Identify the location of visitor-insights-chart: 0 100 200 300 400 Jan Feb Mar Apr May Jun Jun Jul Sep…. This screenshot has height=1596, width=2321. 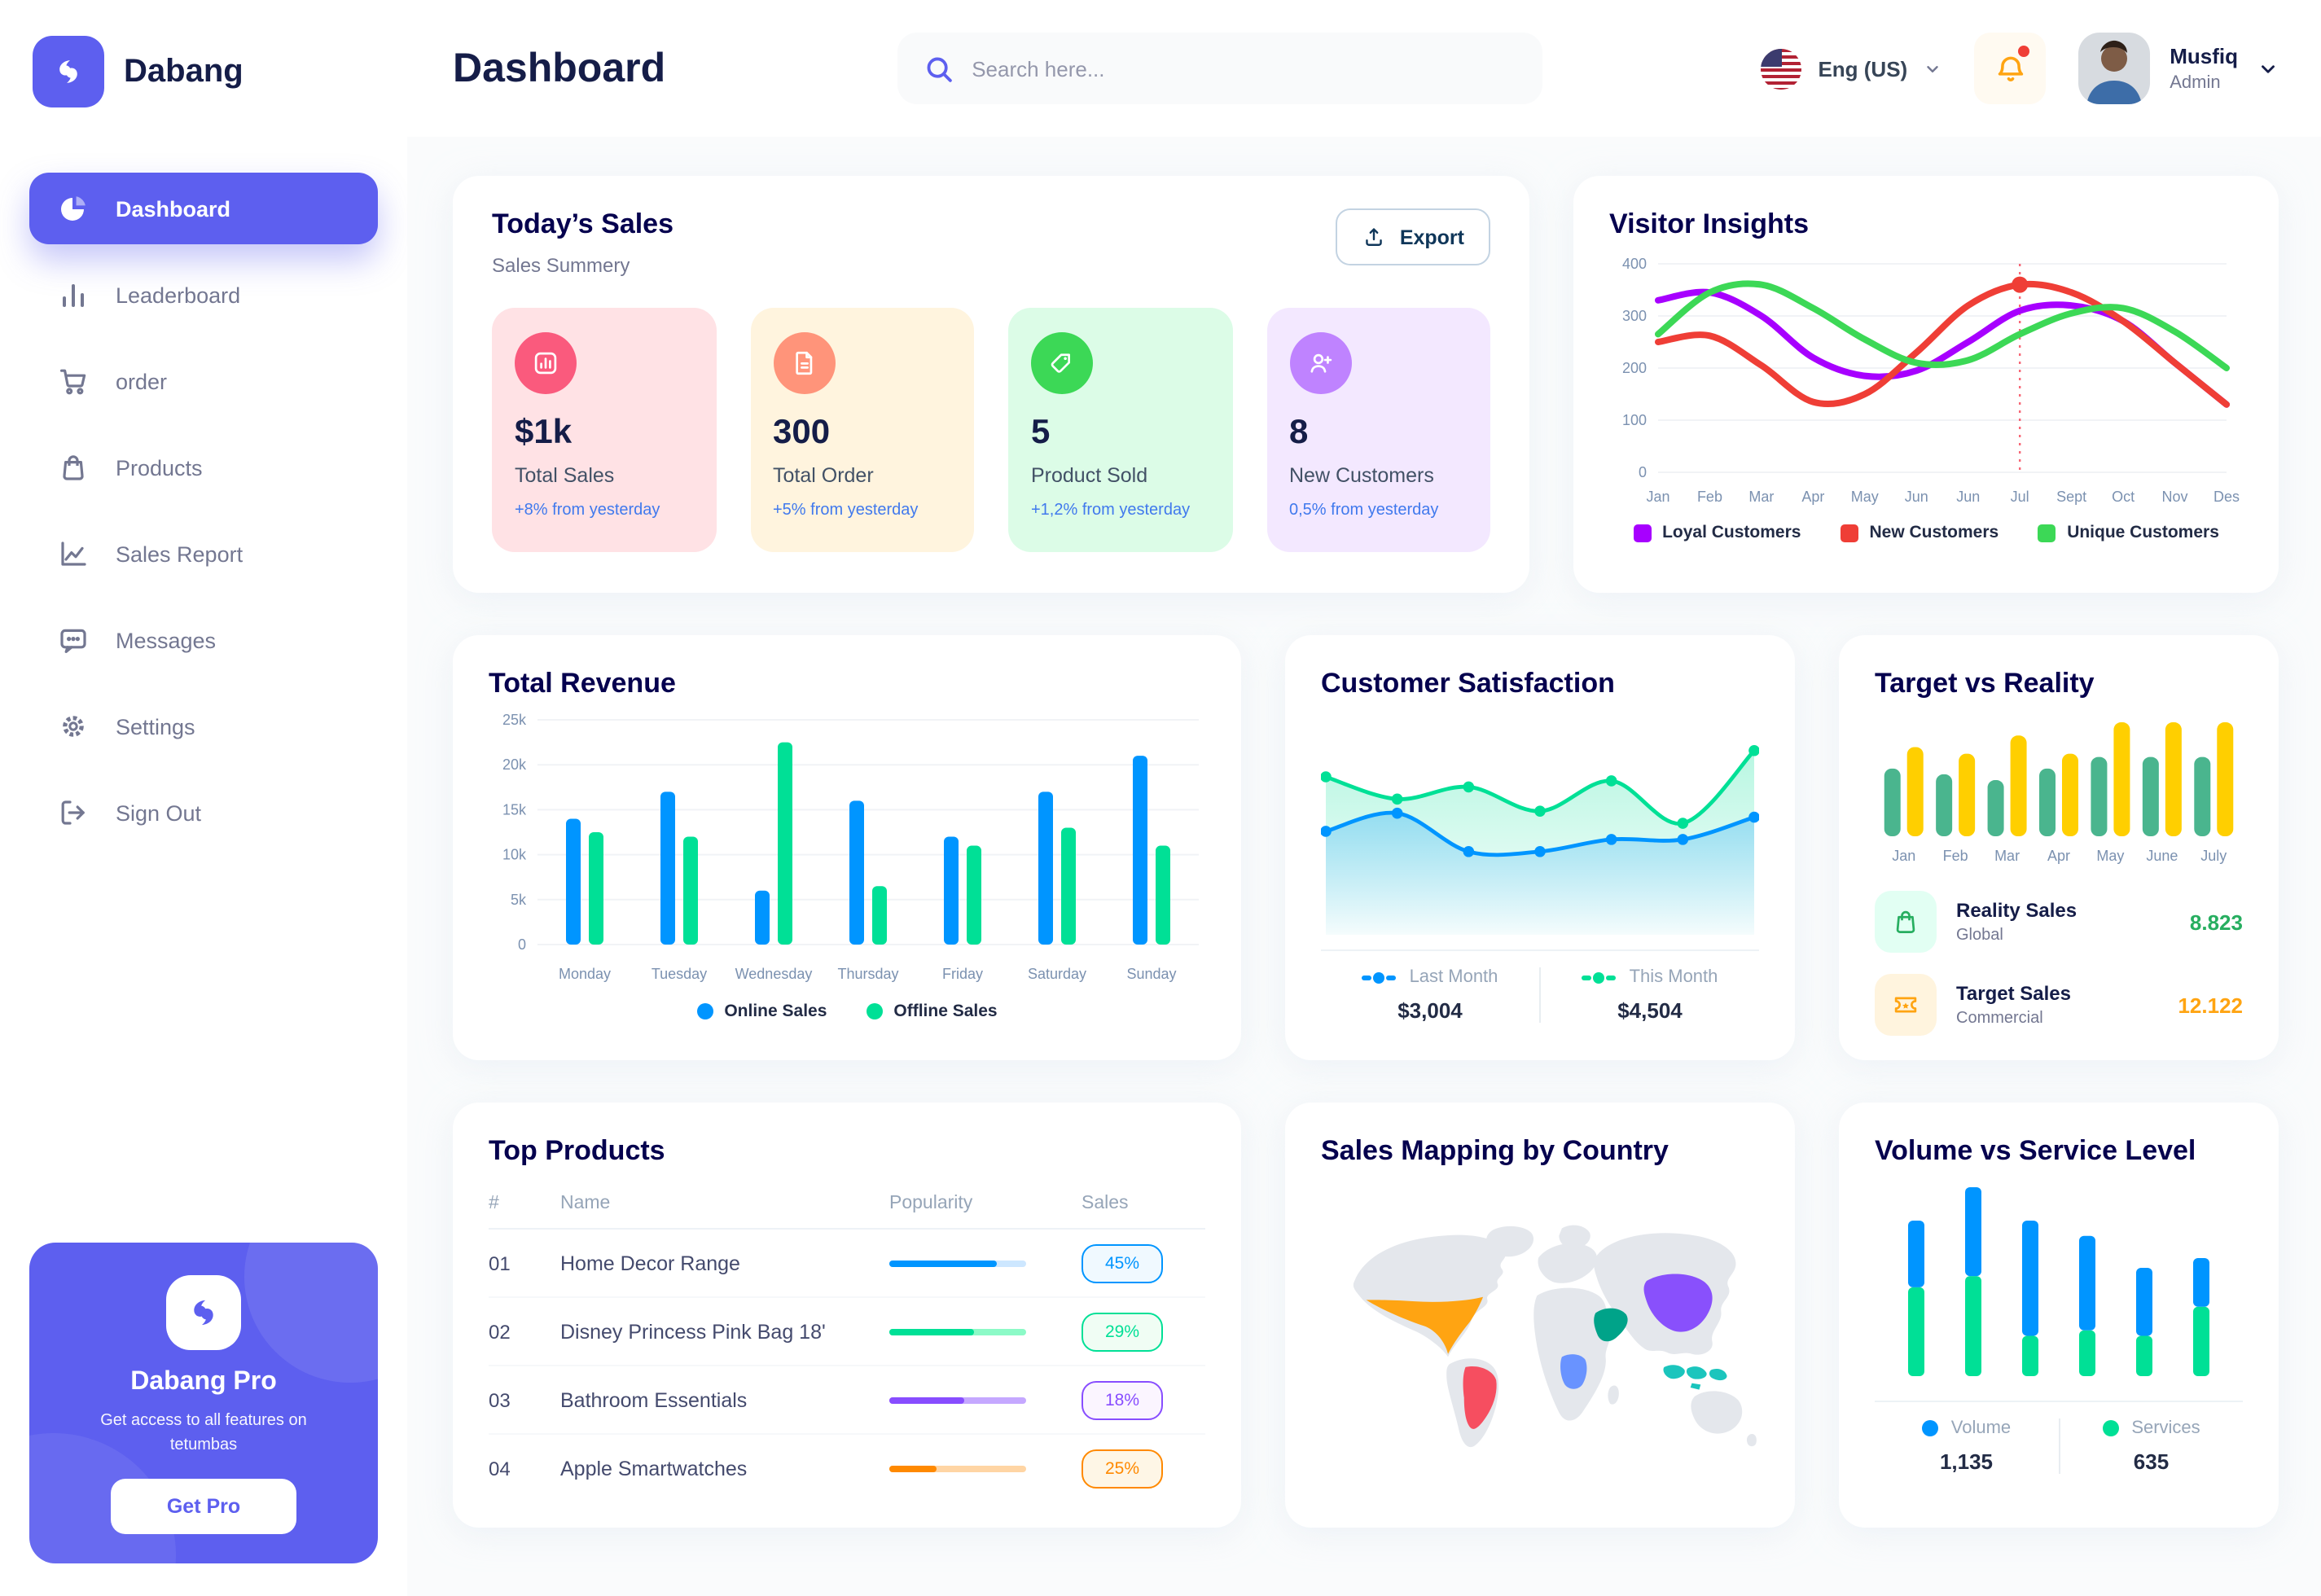
(1926, 379).